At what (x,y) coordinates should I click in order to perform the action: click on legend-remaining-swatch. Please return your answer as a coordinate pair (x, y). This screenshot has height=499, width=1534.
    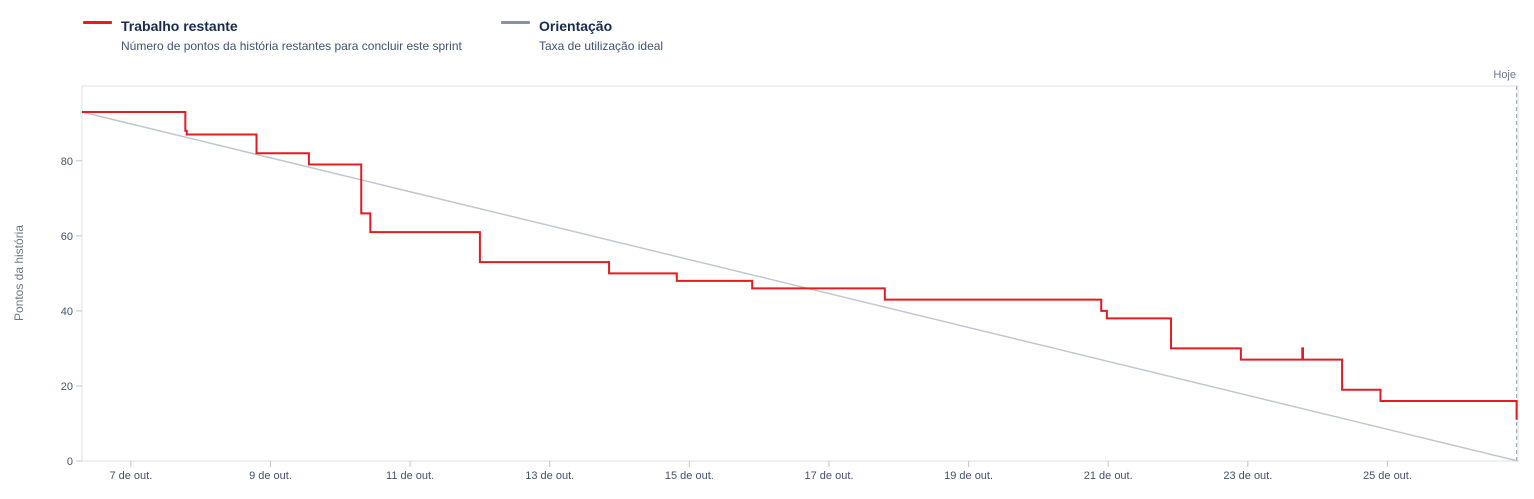
    Looking at the image, I should click on (97, 22).